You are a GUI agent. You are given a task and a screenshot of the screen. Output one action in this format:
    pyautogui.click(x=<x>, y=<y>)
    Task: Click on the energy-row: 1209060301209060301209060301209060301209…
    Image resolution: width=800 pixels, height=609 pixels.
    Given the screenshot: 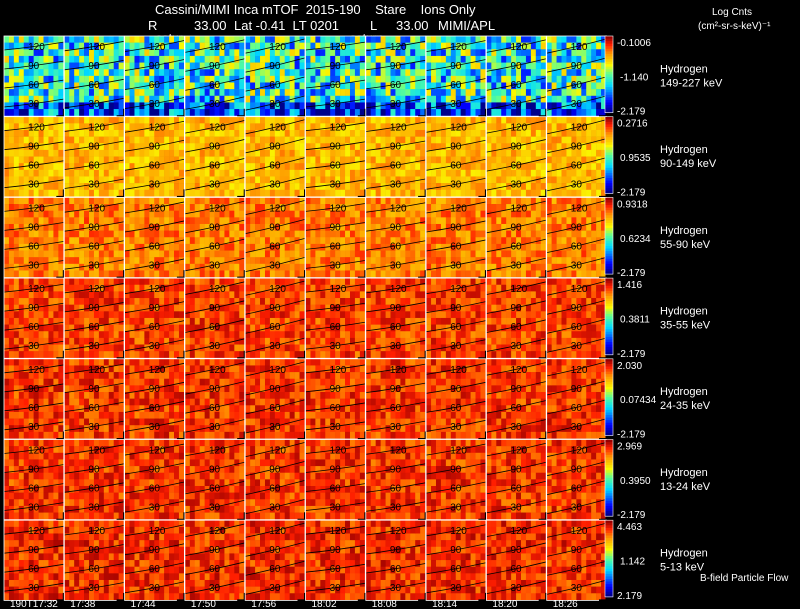 What is the action you would take?
    pyautogui.click(x=363, y=80)
    